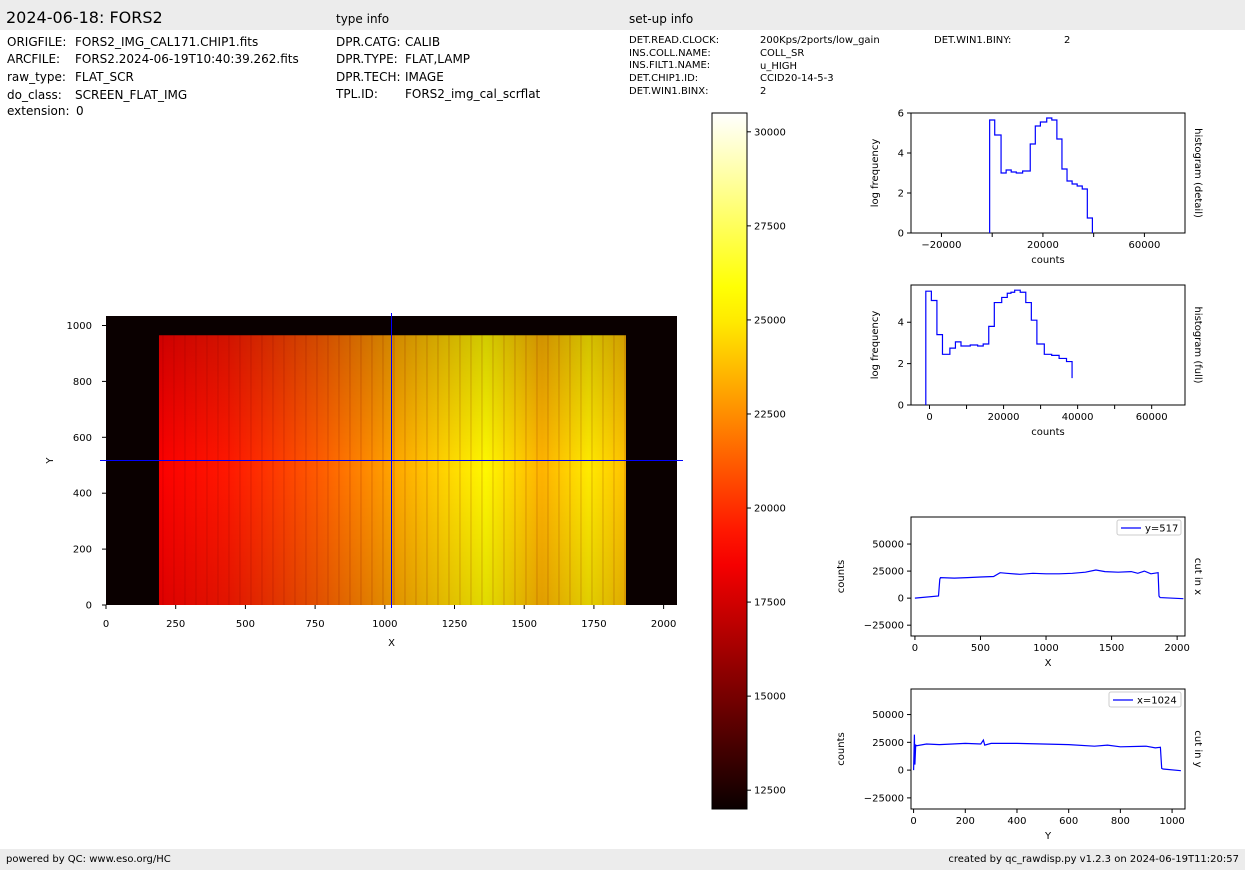 Image resolution: width=1245 pixels, height=870 pixels. What do you see at coordinates (368, 77) in the screenshot?
I see `type-info-key: DPR.TECH:` at bounding box center [368, 77].